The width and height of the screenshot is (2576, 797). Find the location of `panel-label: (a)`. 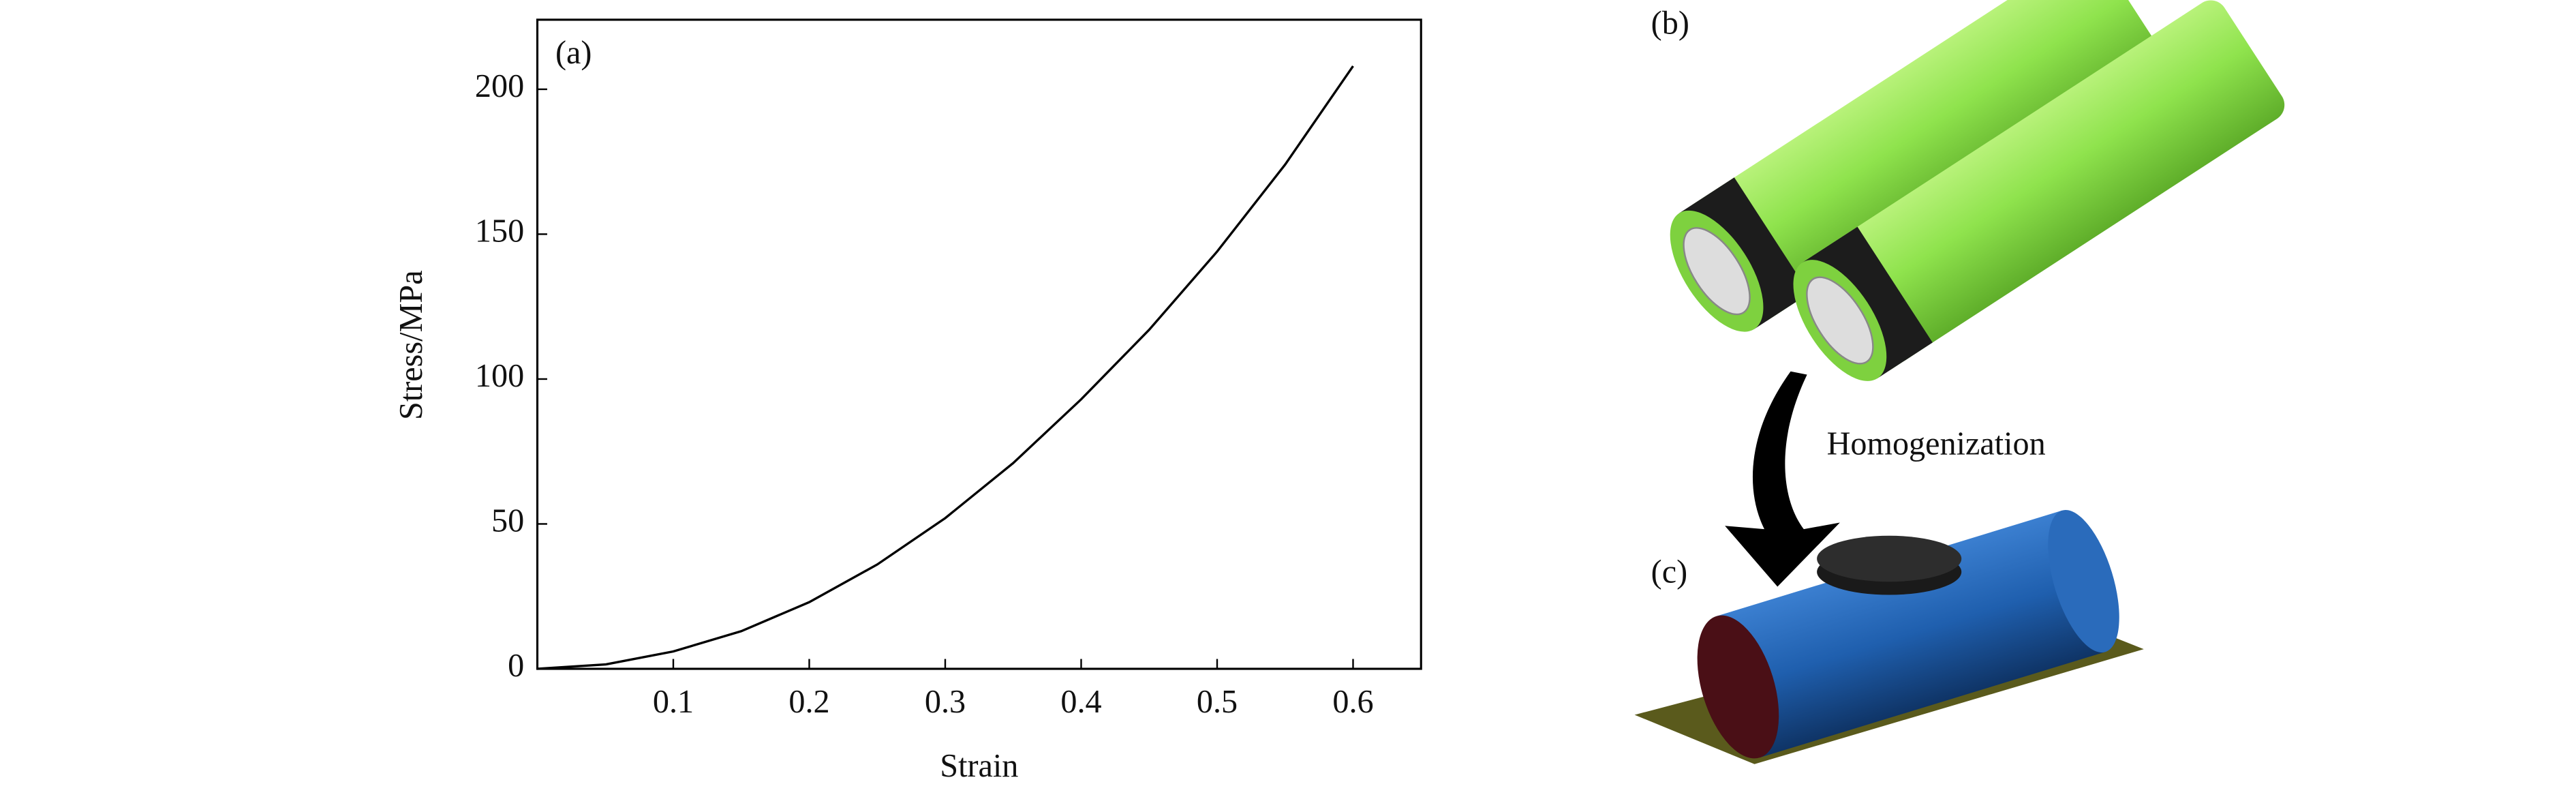

panel-label: (a) is located at coordinates (573, 53).